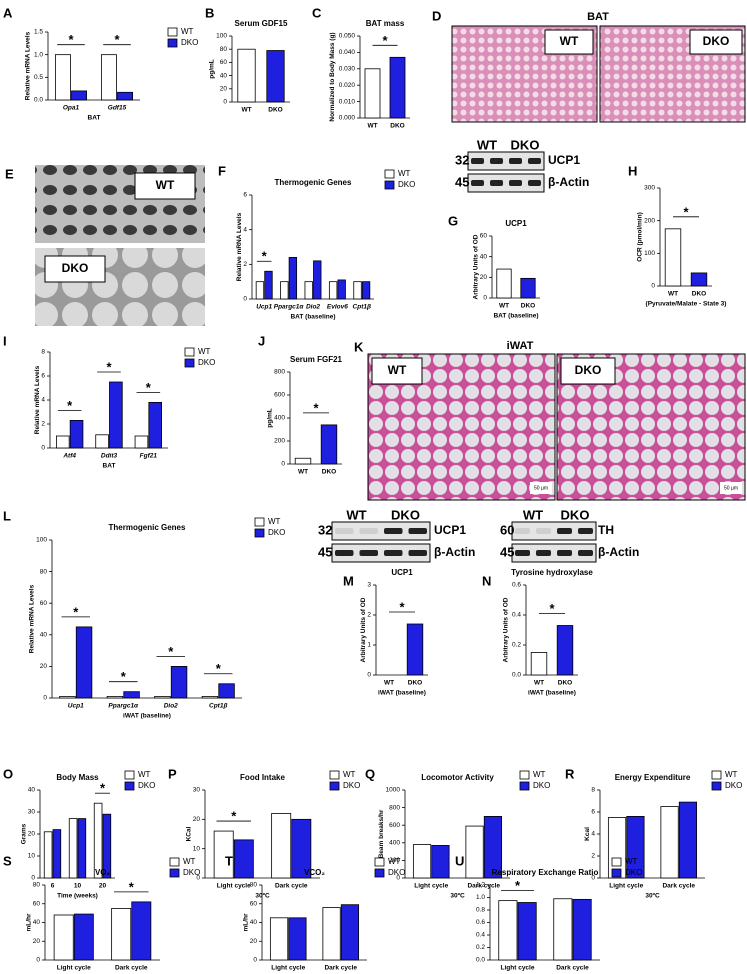  Describe the element at coordinates (171, 706) in the screenshot. I see `x-tick-label: Dio2` at that location.